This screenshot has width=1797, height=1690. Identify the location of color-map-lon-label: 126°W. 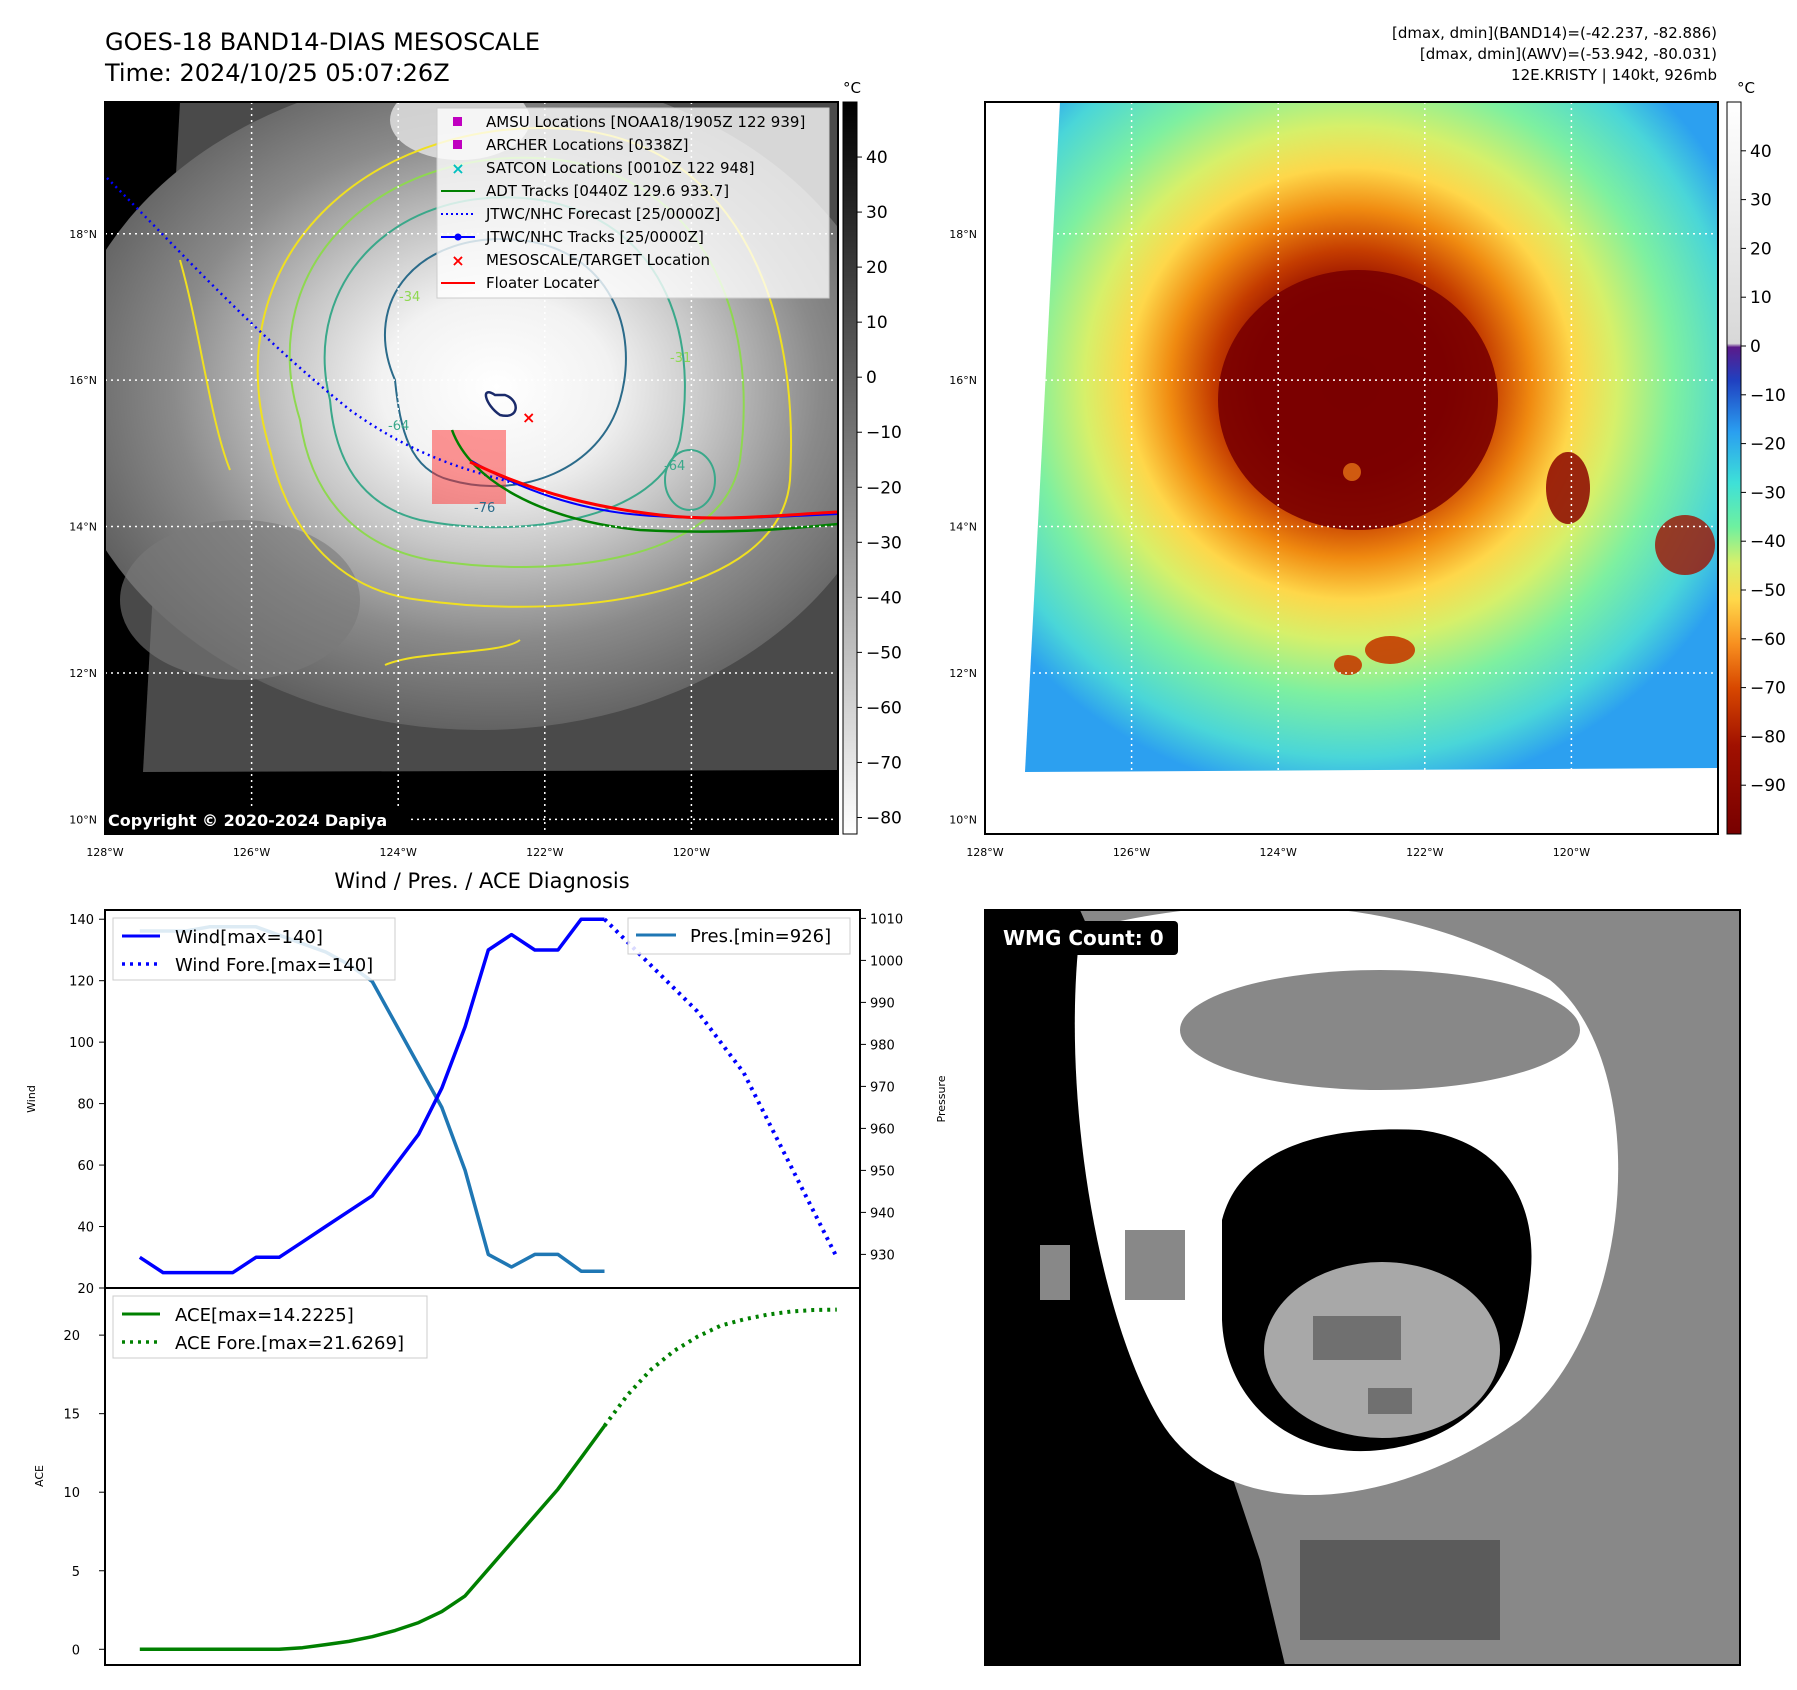
(1131, 852).